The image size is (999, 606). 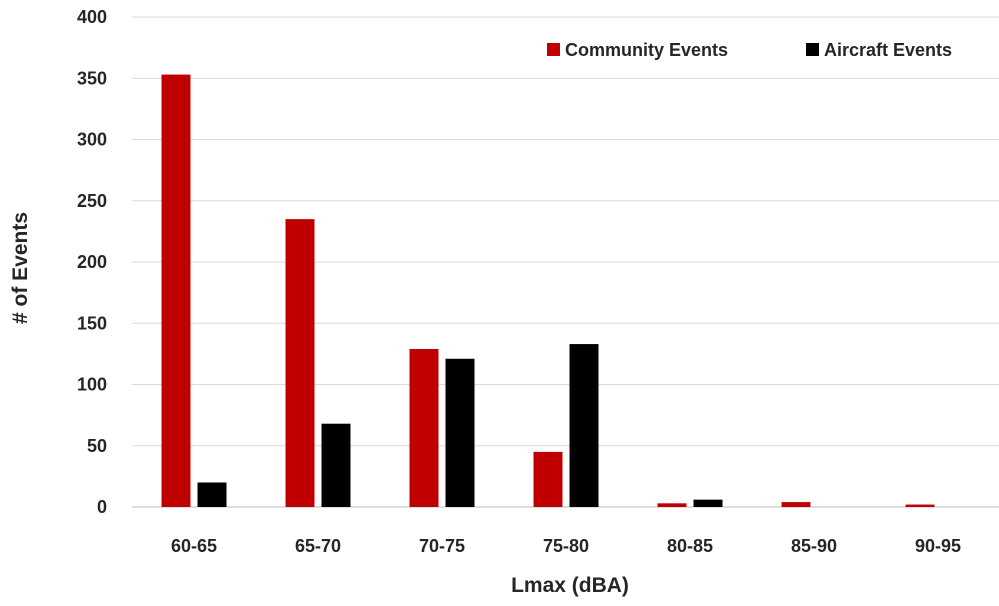 What do you see at coordinates (690, 546) in the screenshot?
I see `x-tick-label: 80-85` at bounding box center [690, 546].